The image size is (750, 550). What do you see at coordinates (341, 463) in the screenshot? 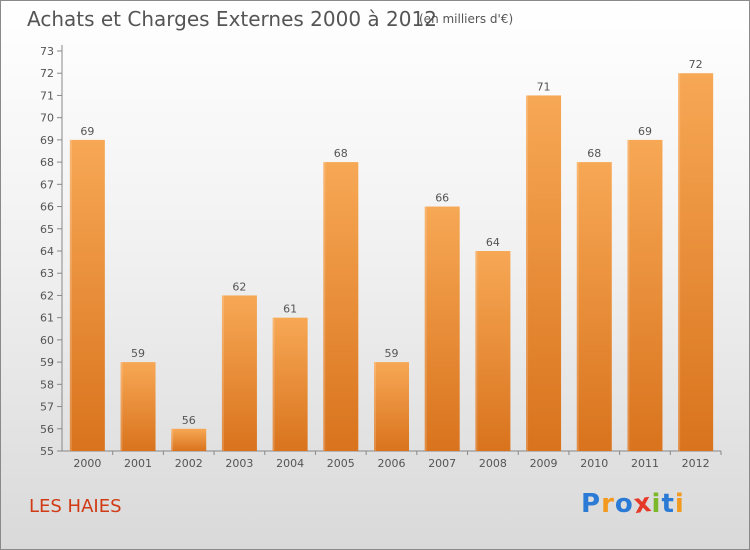
I see `x-tick-label: 2005` at bounding box center [341, 463].